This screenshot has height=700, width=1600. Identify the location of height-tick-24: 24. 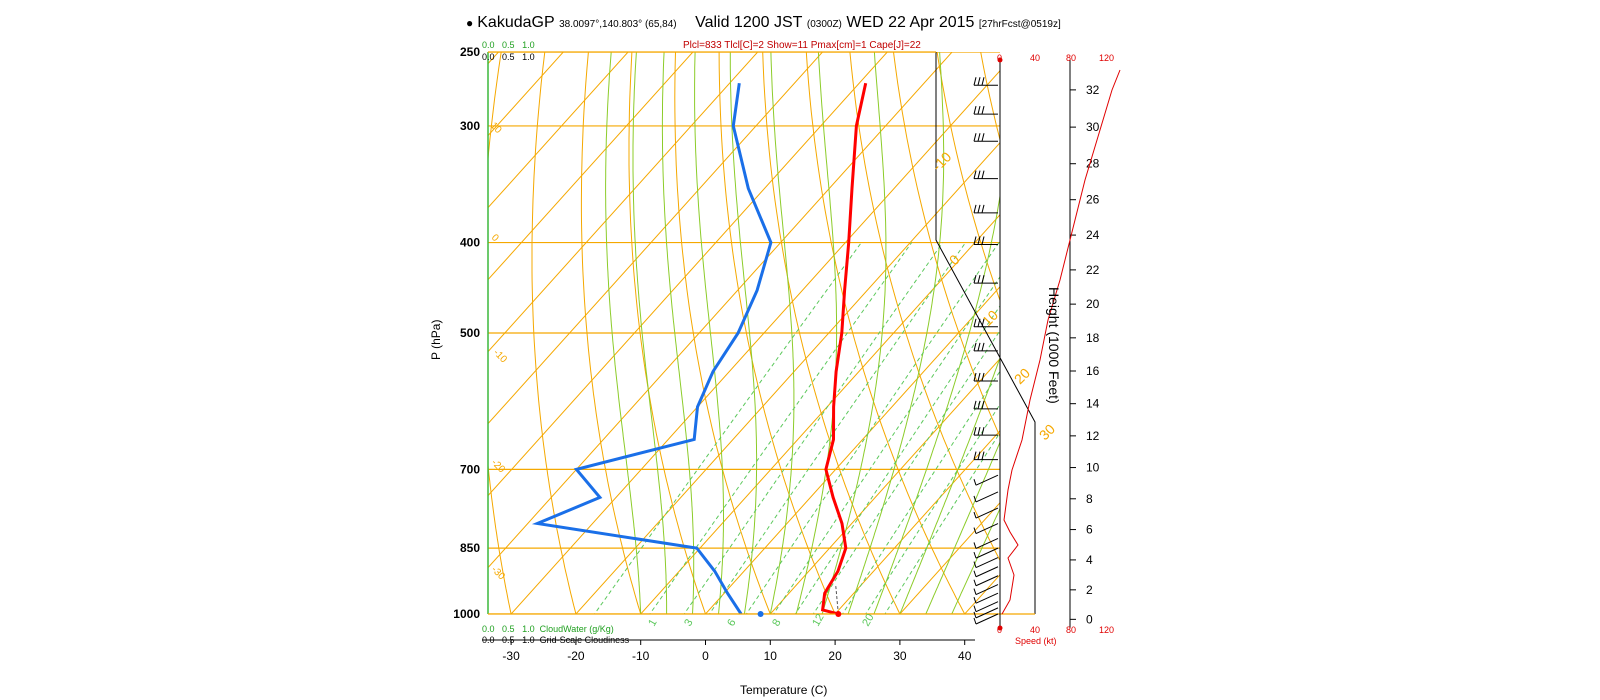
(1093, 235).